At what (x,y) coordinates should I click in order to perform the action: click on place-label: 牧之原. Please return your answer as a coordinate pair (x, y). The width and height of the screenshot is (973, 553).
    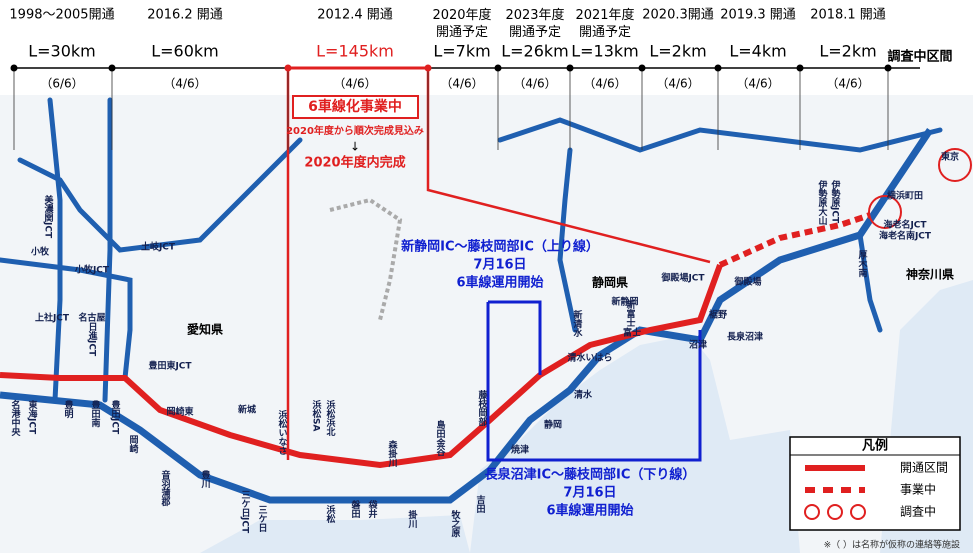
    Looking at the image, I should click on (455, 523).